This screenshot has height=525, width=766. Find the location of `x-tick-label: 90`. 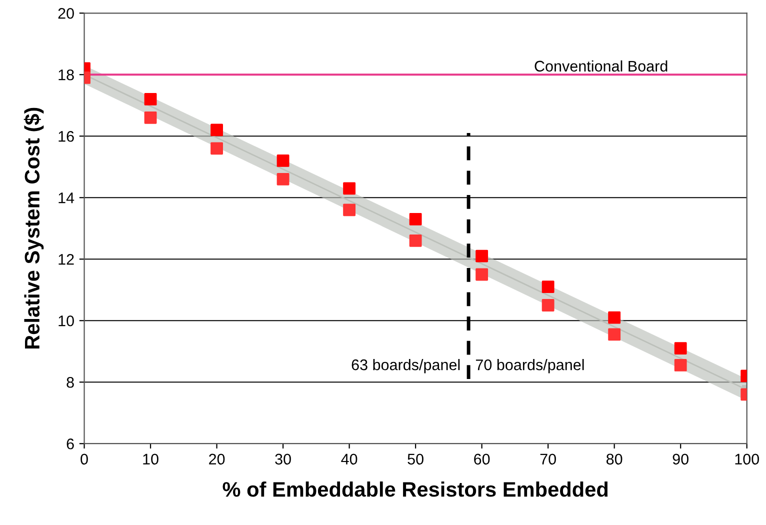

x-tick-label: 90 is located at coordinates (680, 459).